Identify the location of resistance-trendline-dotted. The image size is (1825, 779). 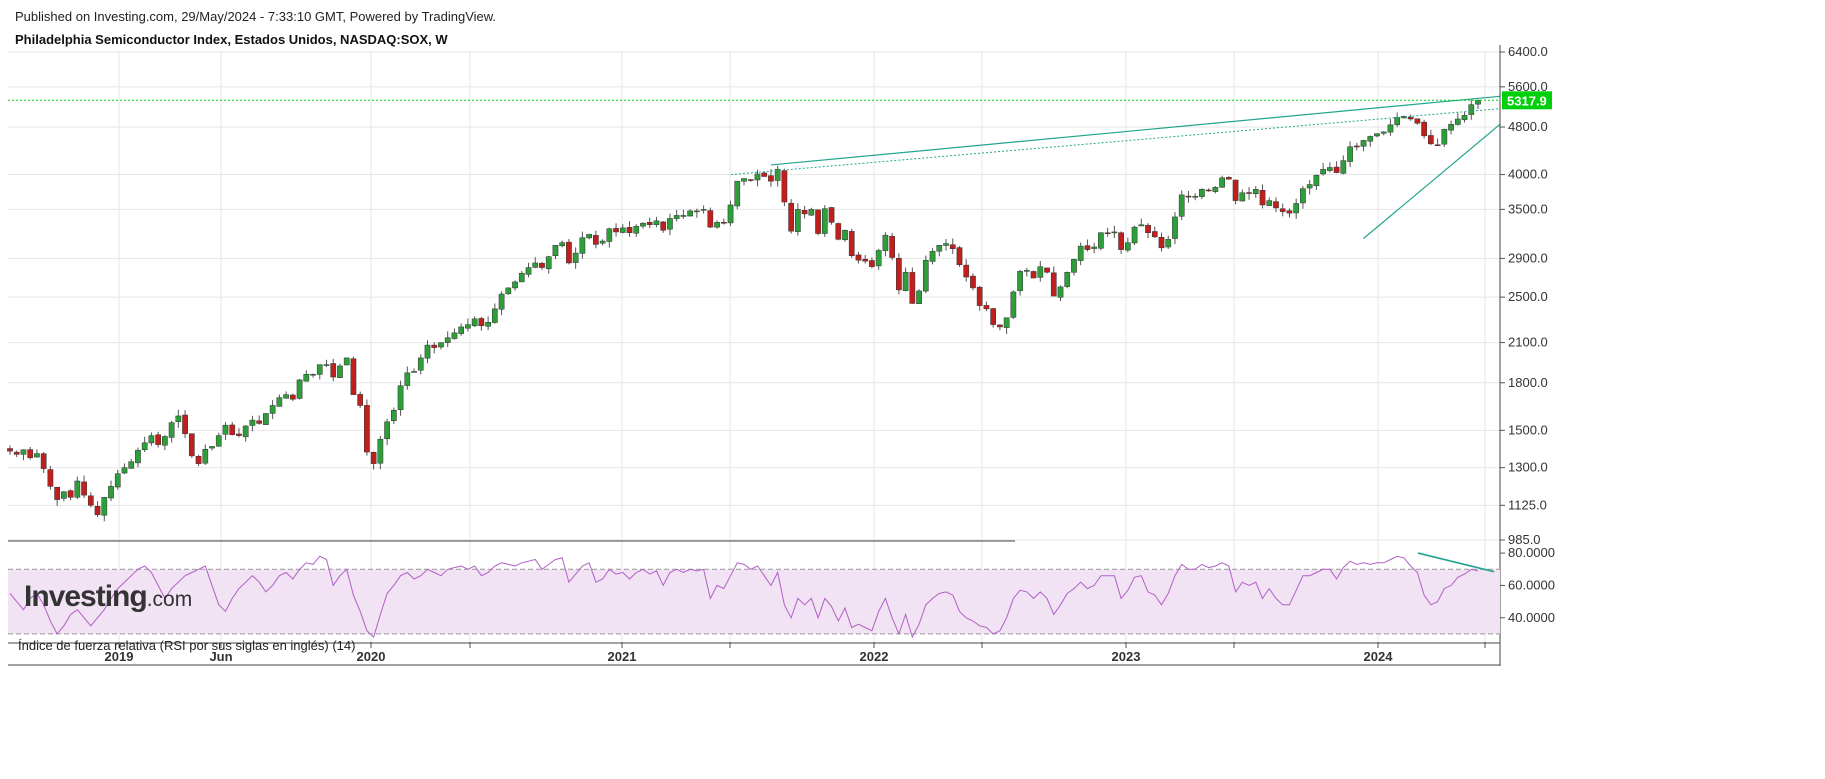
(1115, 142).